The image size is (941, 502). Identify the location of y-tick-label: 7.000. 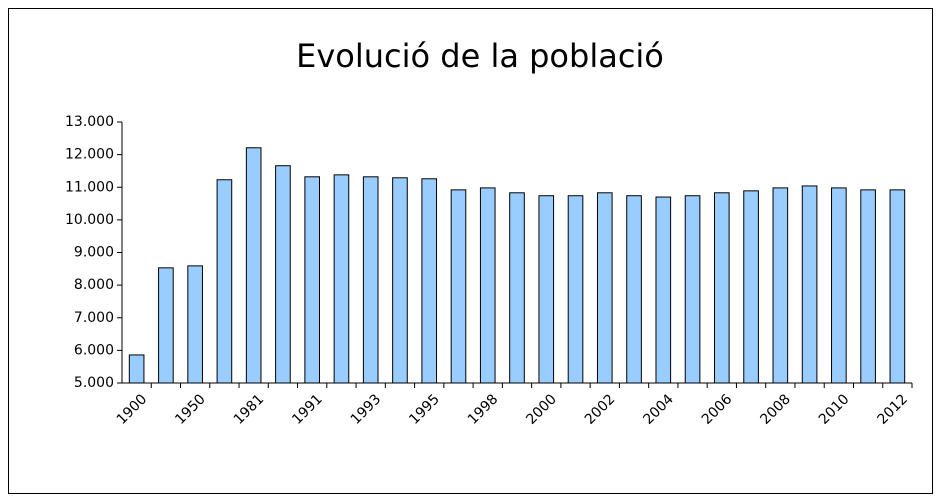
(94, 318).